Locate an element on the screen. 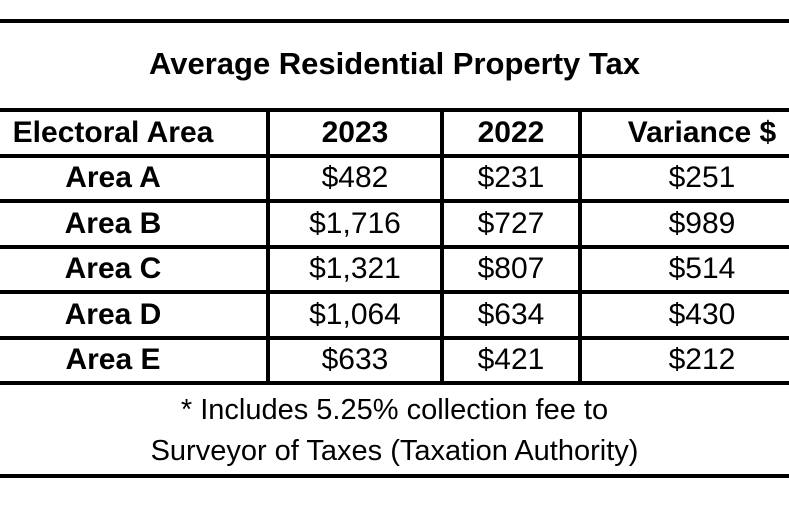  table-cell: $514 is located at coordinates (683, 269).